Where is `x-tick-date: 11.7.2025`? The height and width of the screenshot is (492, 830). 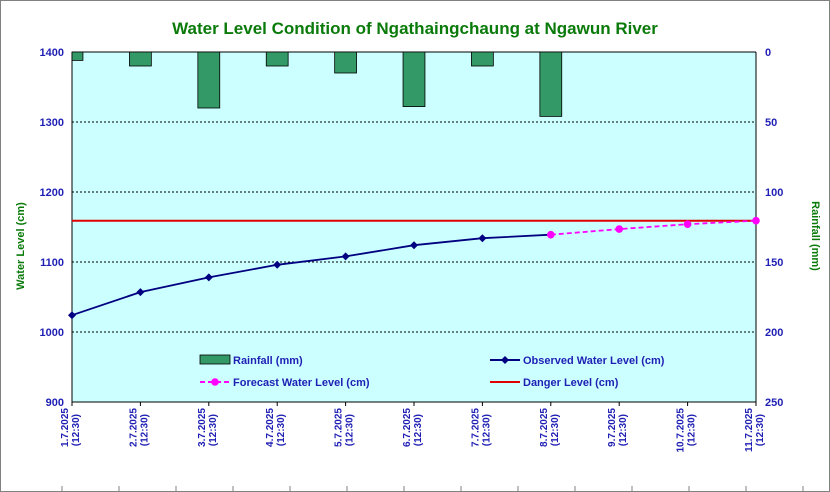
x-tick-date: 11.7.2025 is located at coordinates (749, 430).